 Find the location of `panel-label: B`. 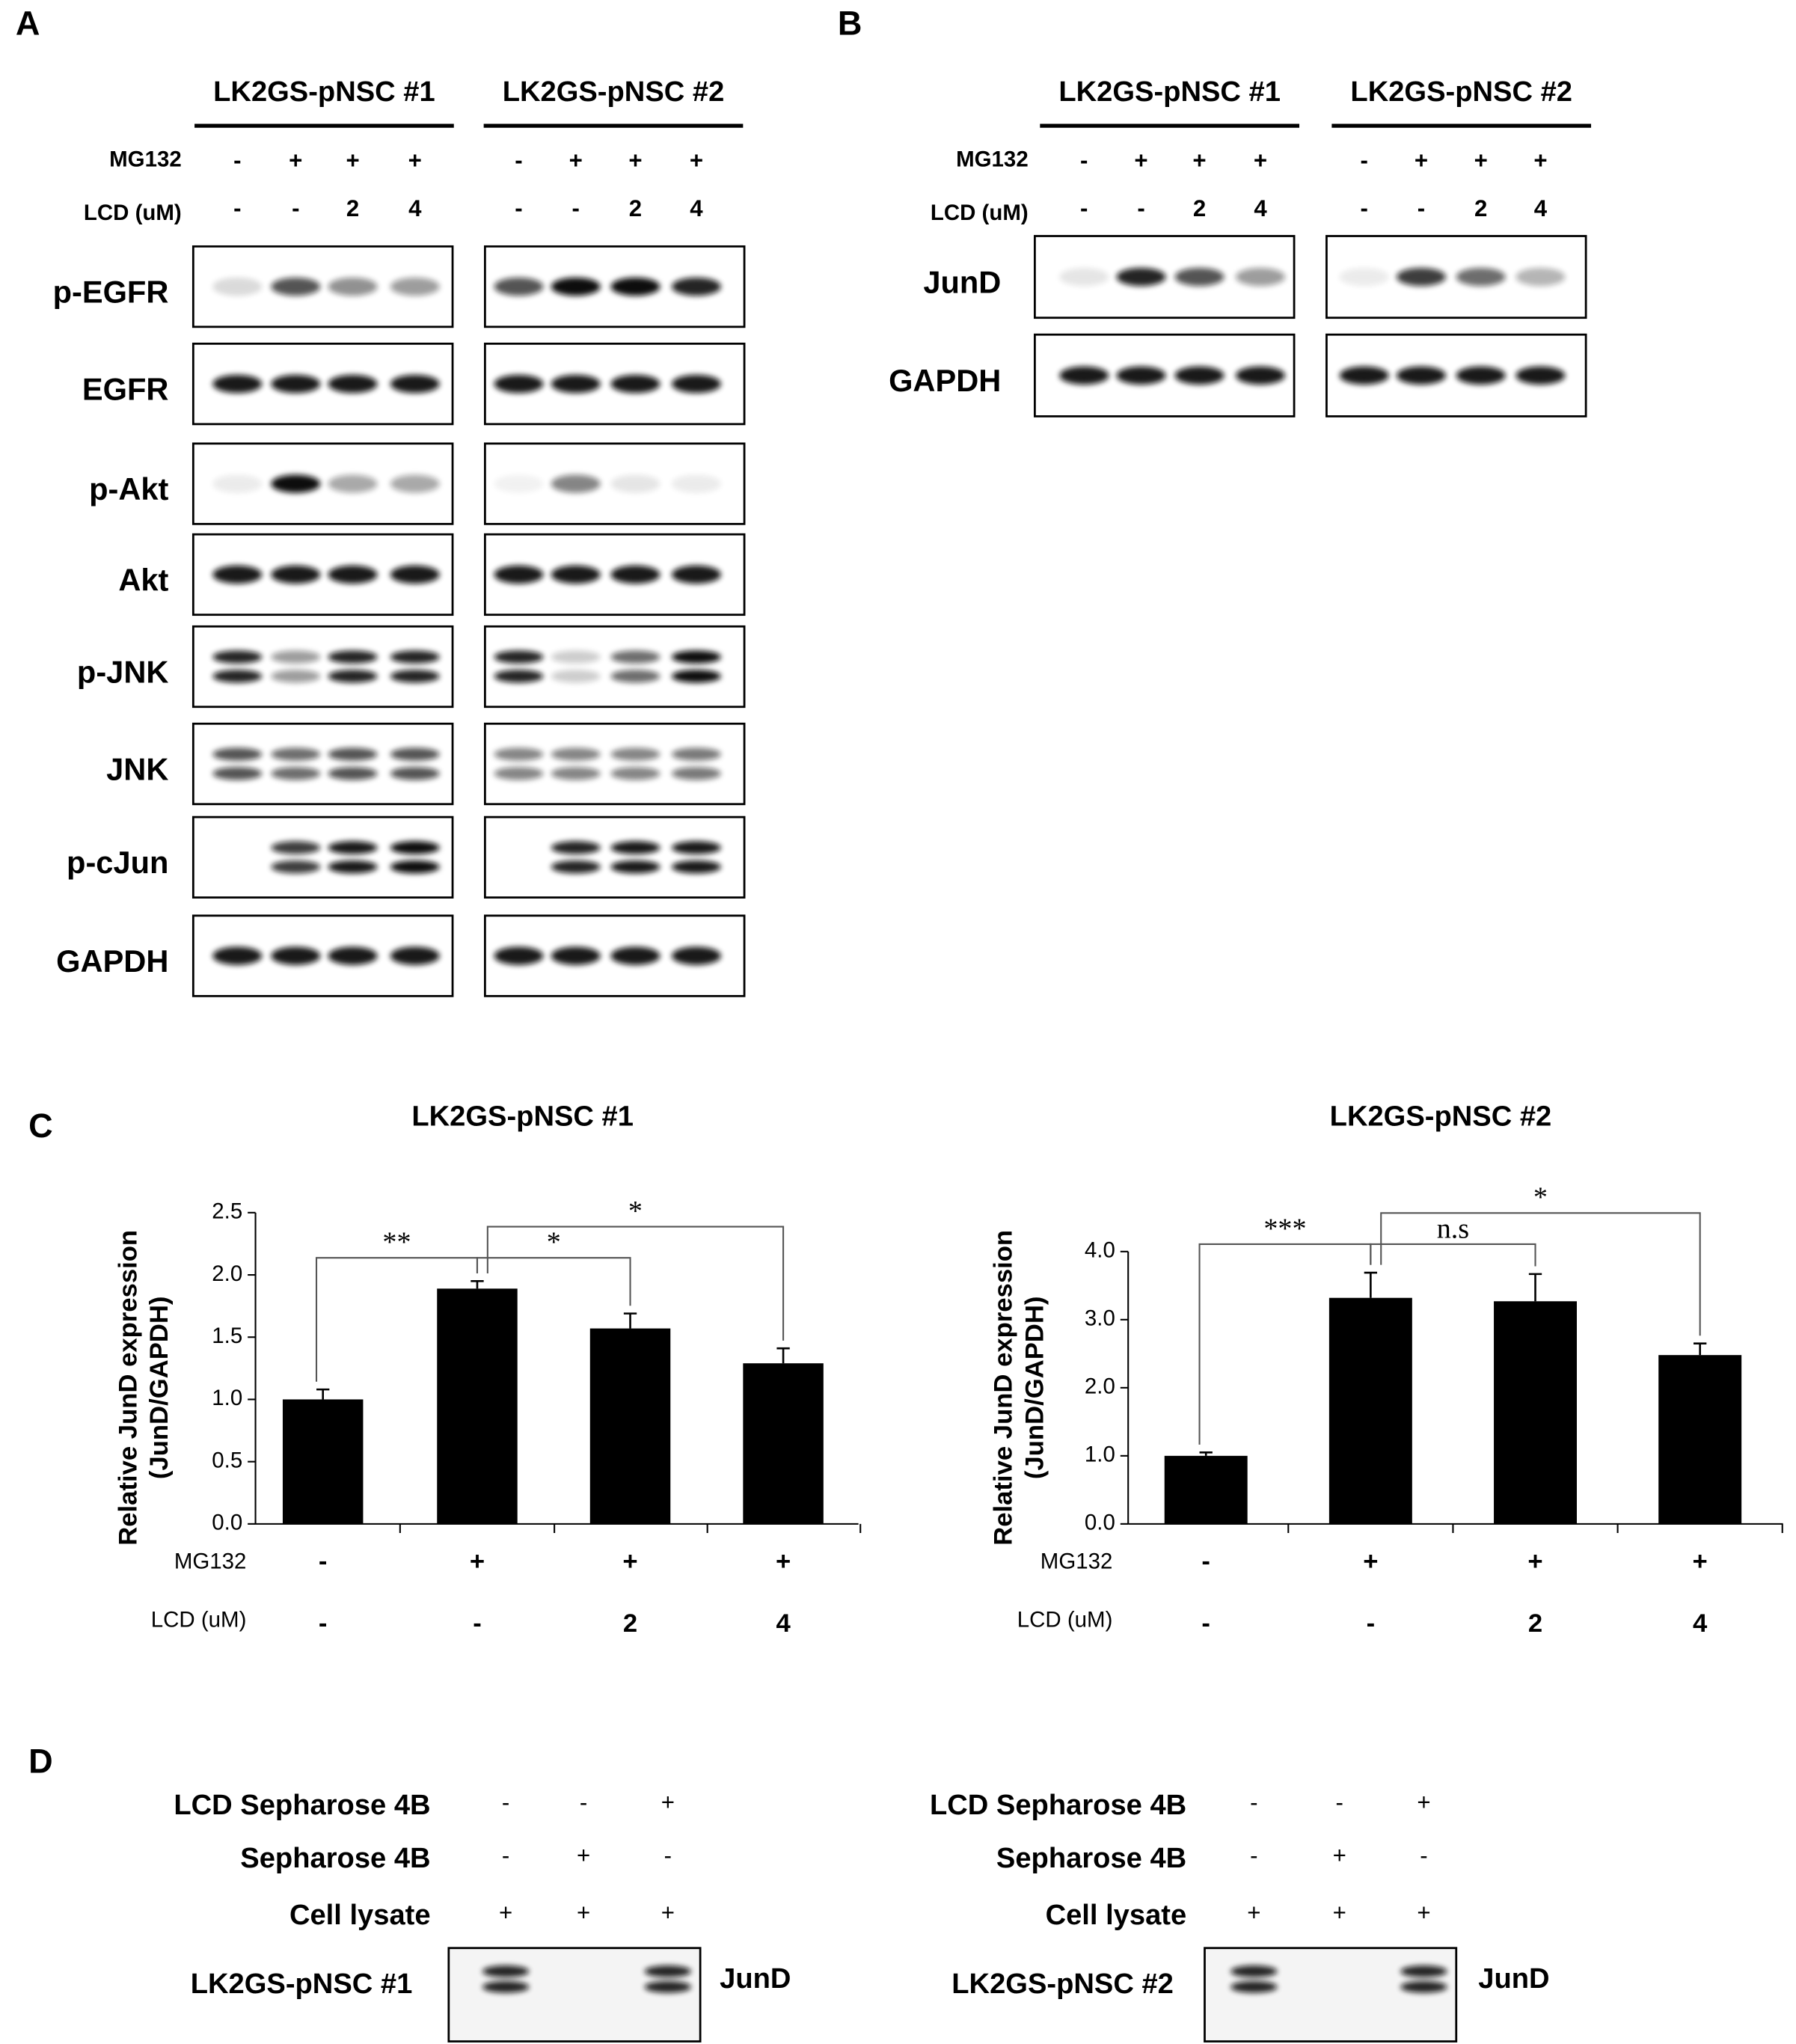

panel-label: B is located at coordinates (850, 23).